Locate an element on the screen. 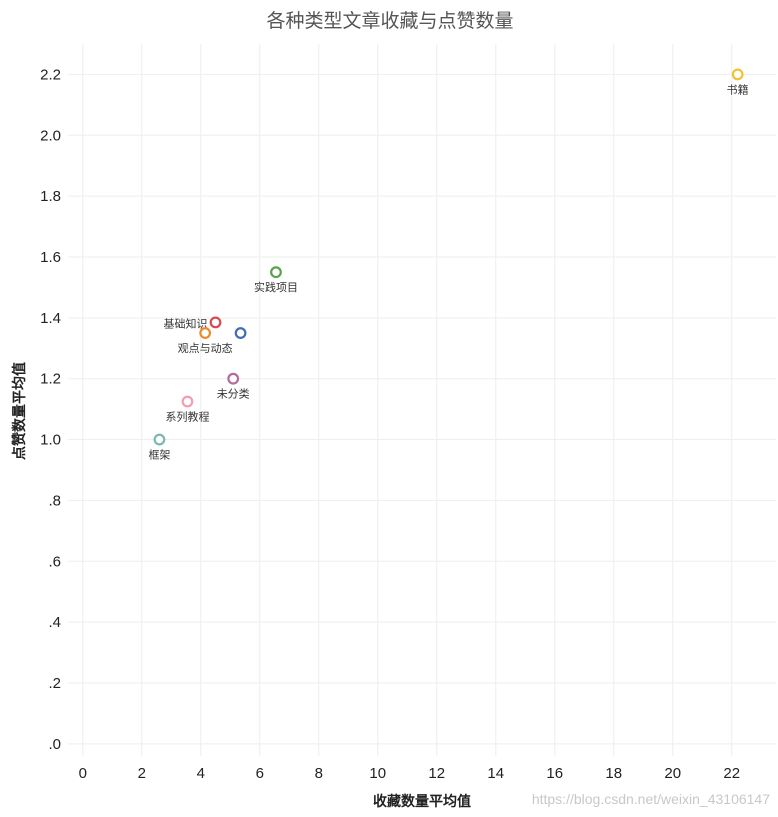 The height and width of the screenshot is (817, 778). x-tick-label: 10 is located at coordinates (377, 773).